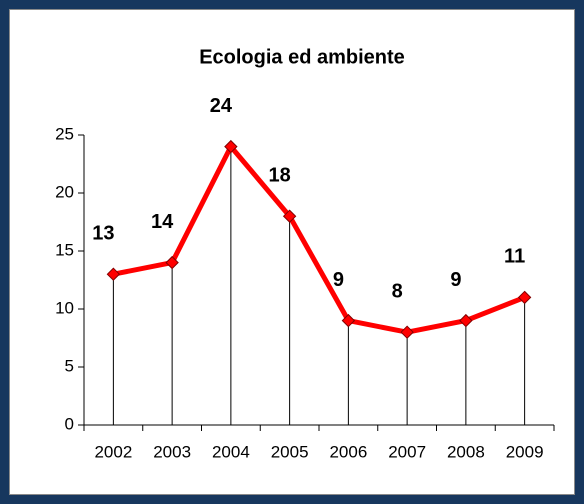 The image size is (584, 504). I want to click on x-tick-label: 2004, so click(231, 451).